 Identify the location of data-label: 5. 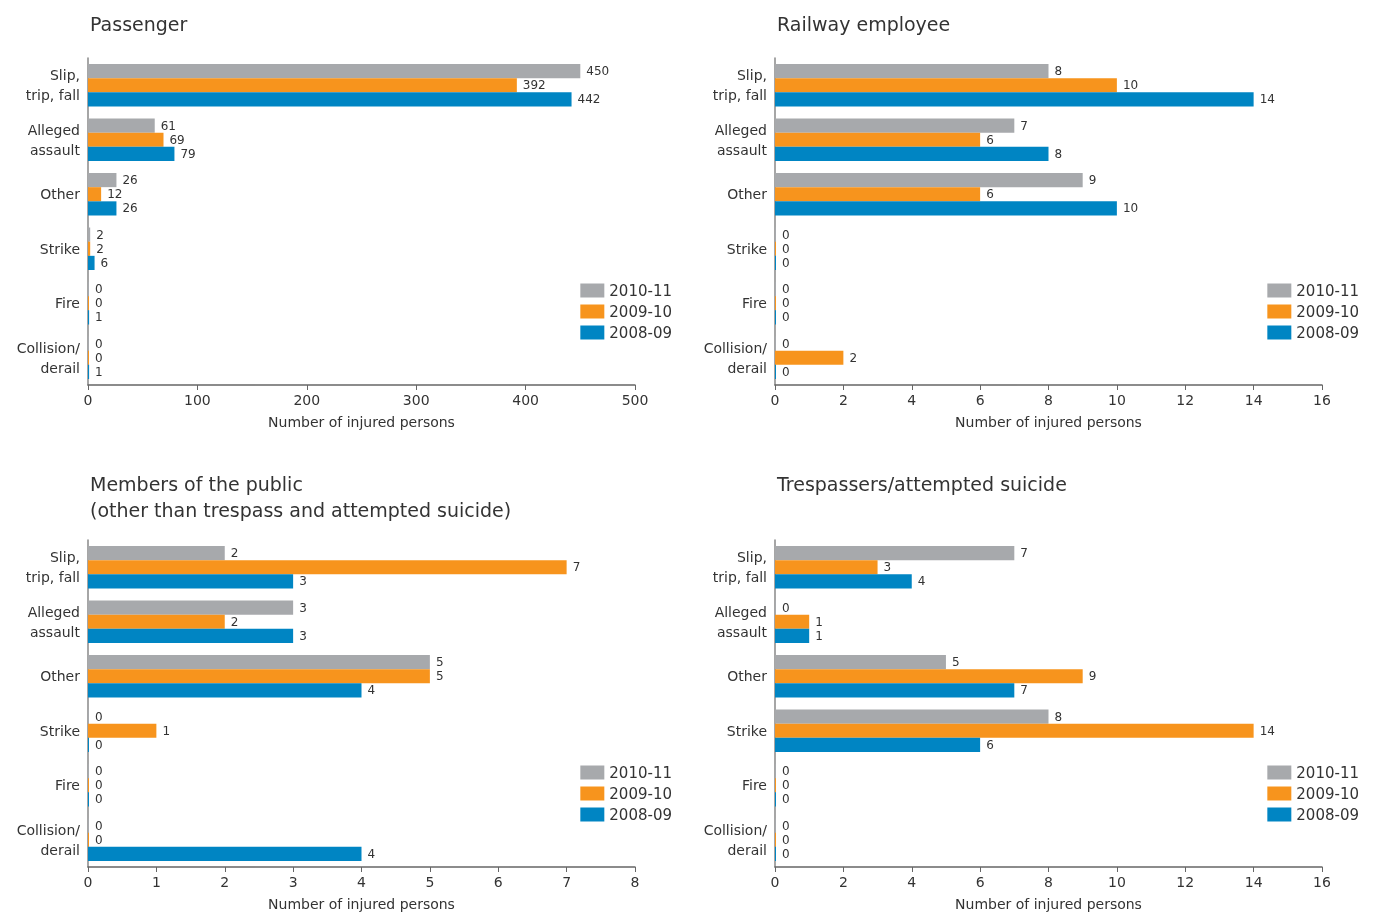
(439, 676).